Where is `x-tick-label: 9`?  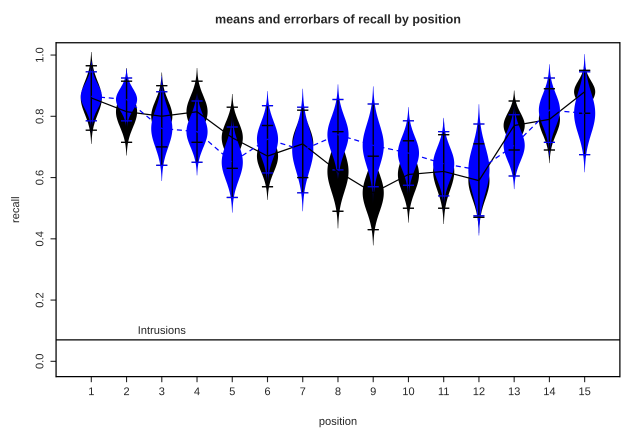
x-tick-label: 9 is located at coordinates (373, 391).